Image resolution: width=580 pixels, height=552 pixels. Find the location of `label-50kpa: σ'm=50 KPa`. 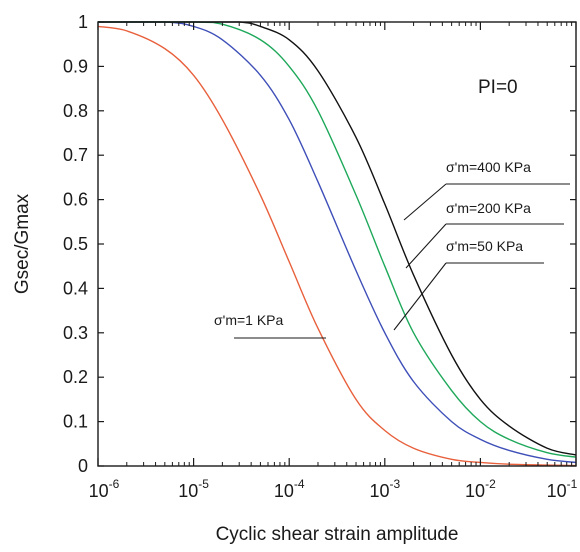

label-50kpa: σ'm=50 KPa is located at coordinates (484, 246).